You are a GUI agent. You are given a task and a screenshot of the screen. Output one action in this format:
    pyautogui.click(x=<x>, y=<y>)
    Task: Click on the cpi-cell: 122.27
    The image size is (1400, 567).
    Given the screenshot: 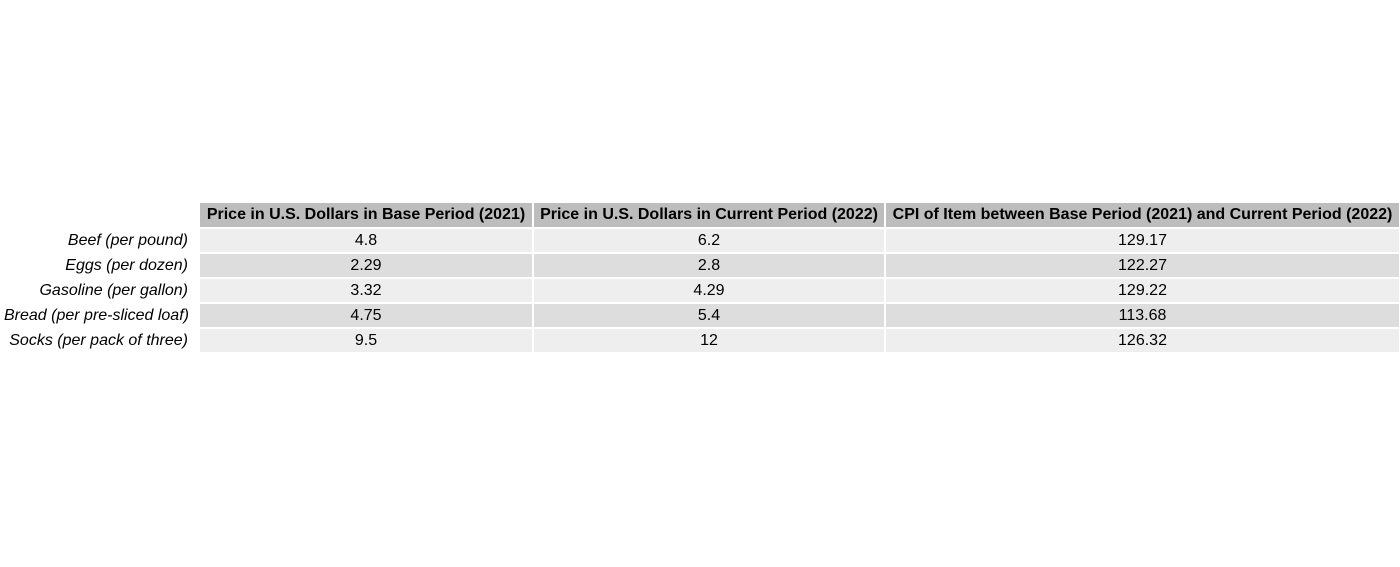 What is the action you would take?
    pyautogui.click(x=1142, y=266)
    